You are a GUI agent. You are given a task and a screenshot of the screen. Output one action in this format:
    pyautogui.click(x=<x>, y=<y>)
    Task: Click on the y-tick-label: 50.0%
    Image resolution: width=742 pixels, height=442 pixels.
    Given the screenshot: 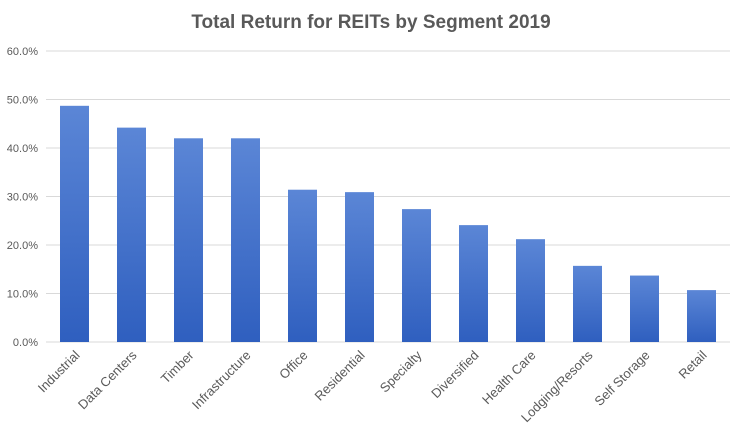 What is the action you would take?
    pyautogui.click(x=22, y=101)
    